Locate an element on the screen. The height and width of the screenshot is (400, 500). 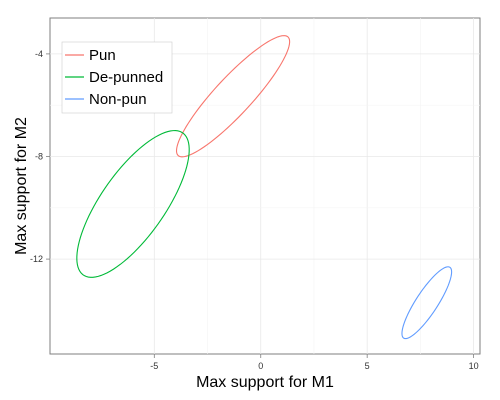
x-tick-label: 5 is located at coordinates (367, 366).